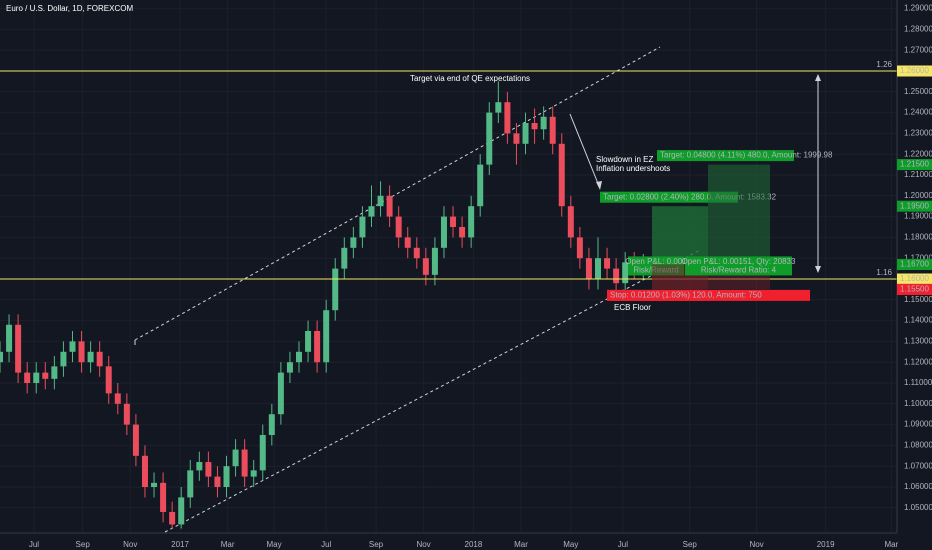  Describe the element at coordinates (918, 237) in the screenshot. I see `y-tick-label: 1.18000` at that location.